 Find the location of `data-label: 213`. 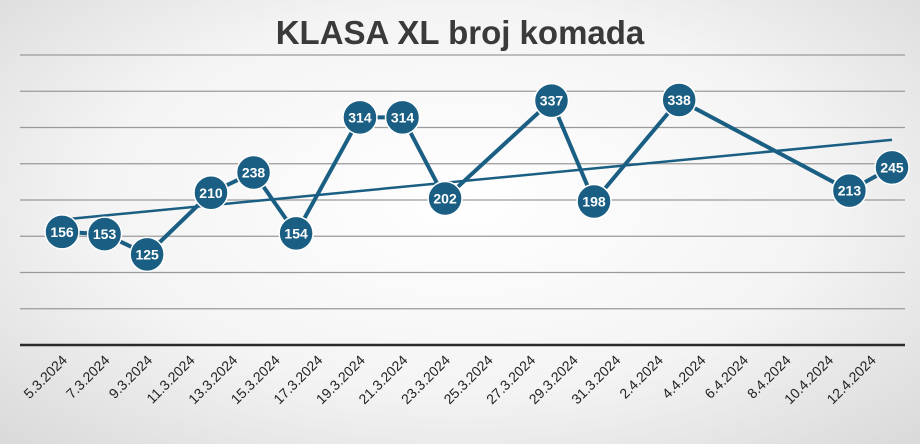

data-label: 213 is located at coordinates (850, 191).